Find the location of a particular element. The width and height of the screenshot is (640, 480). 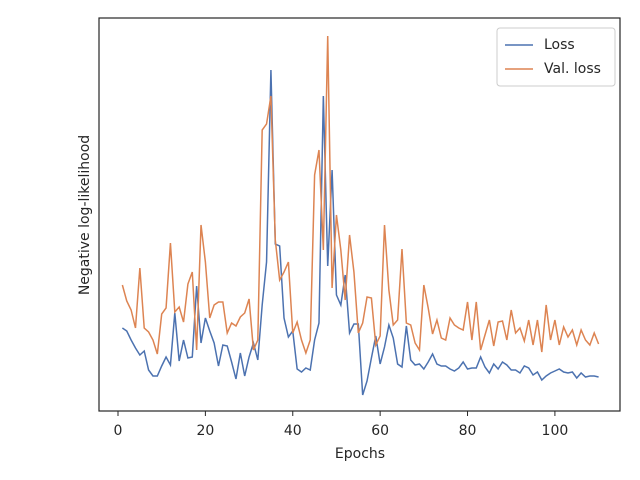

legend-label: Loss is located at coordinates (559, 45).